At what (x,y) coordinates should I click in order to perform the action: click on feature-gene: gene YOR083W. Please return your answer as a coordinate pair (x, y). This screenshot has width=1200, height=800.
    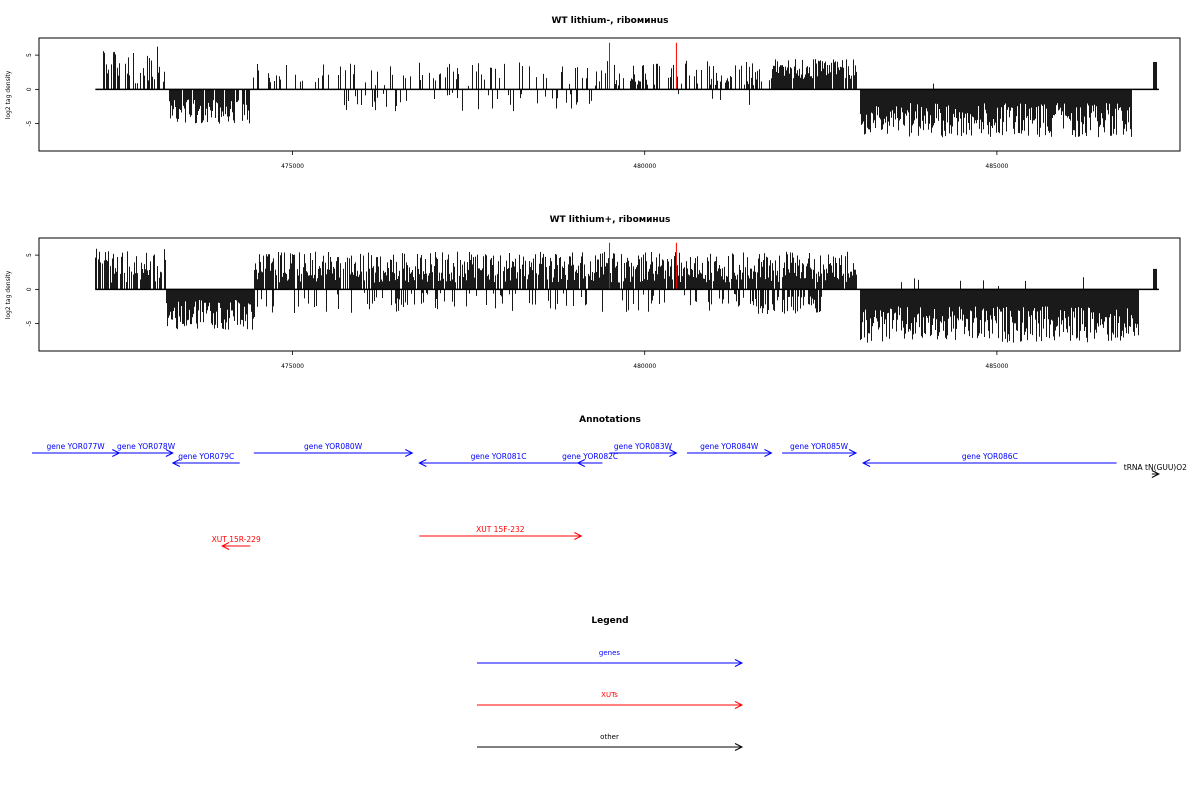
    Looking at the image, I should click on (643, 449).